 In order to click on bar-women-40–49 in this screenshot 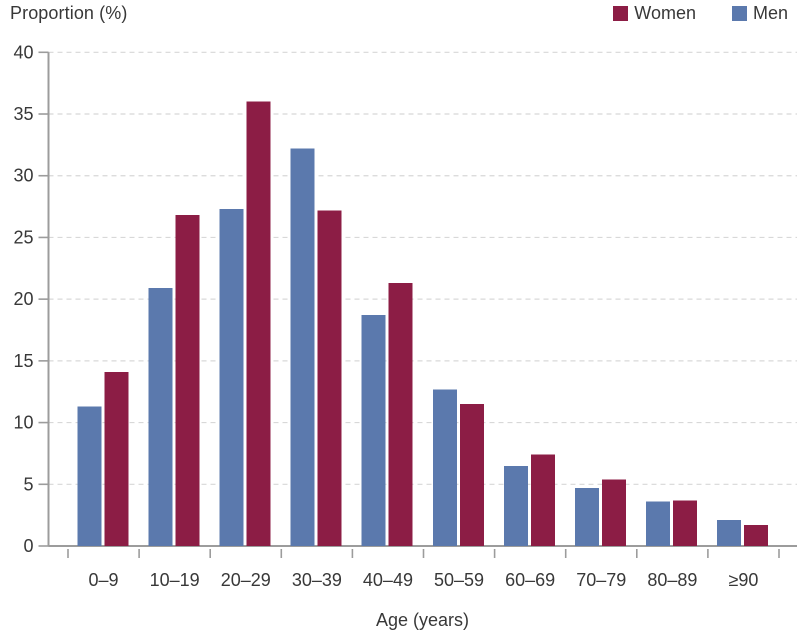, I will do `click(400, 414)`.